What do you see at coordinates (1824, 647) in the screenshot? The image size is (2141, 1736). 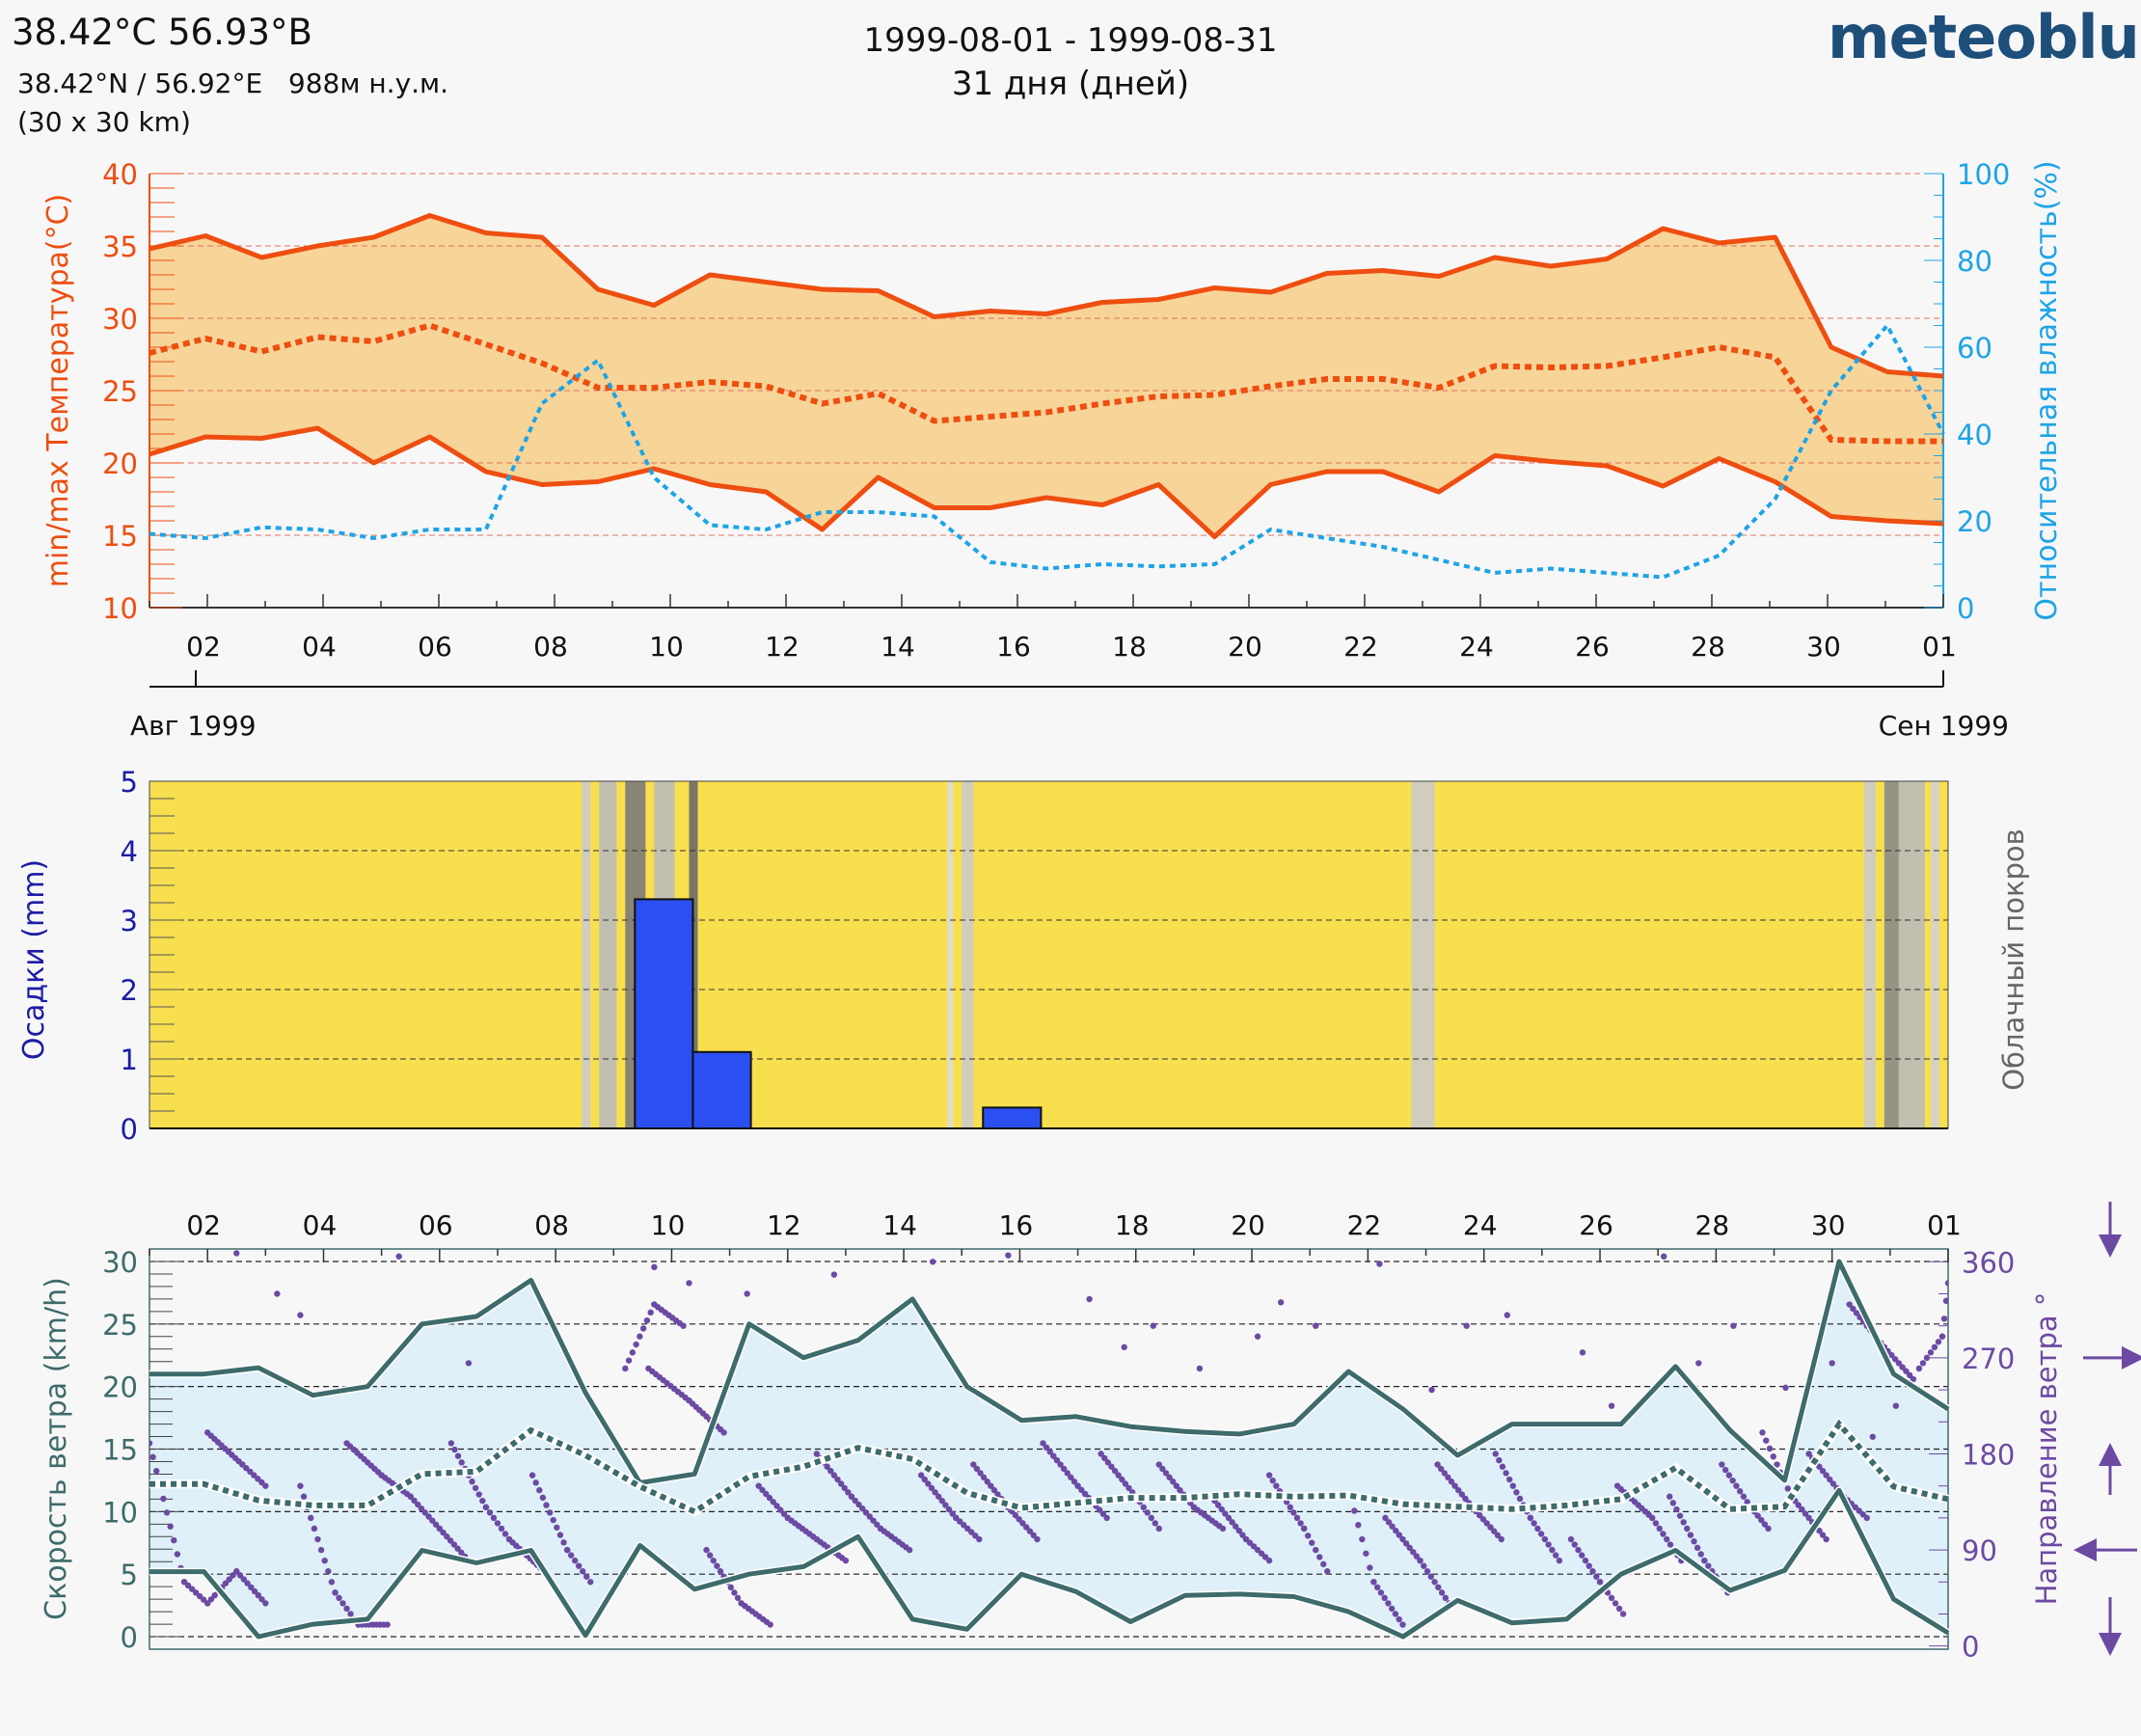 I see `day-tick-label: 30` at bounding box center [1824, 647].